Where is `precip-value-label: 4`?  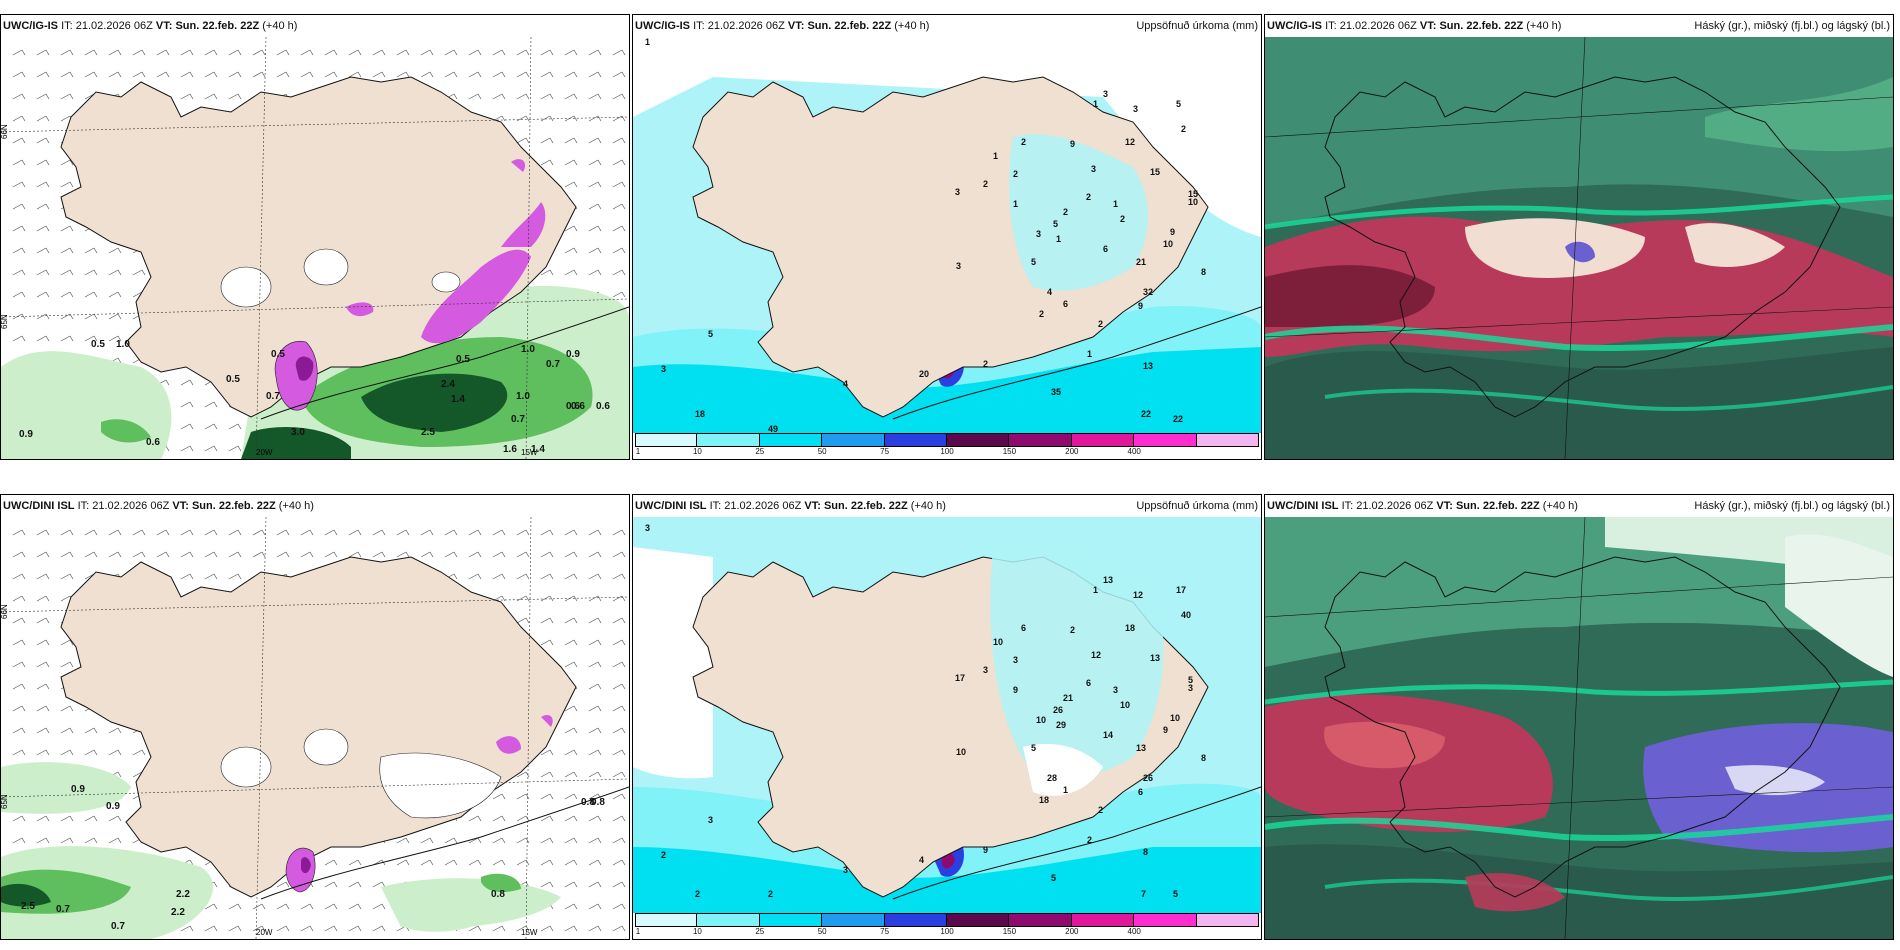
precip-value-label: 4 is located at coordinates (1049, 292).